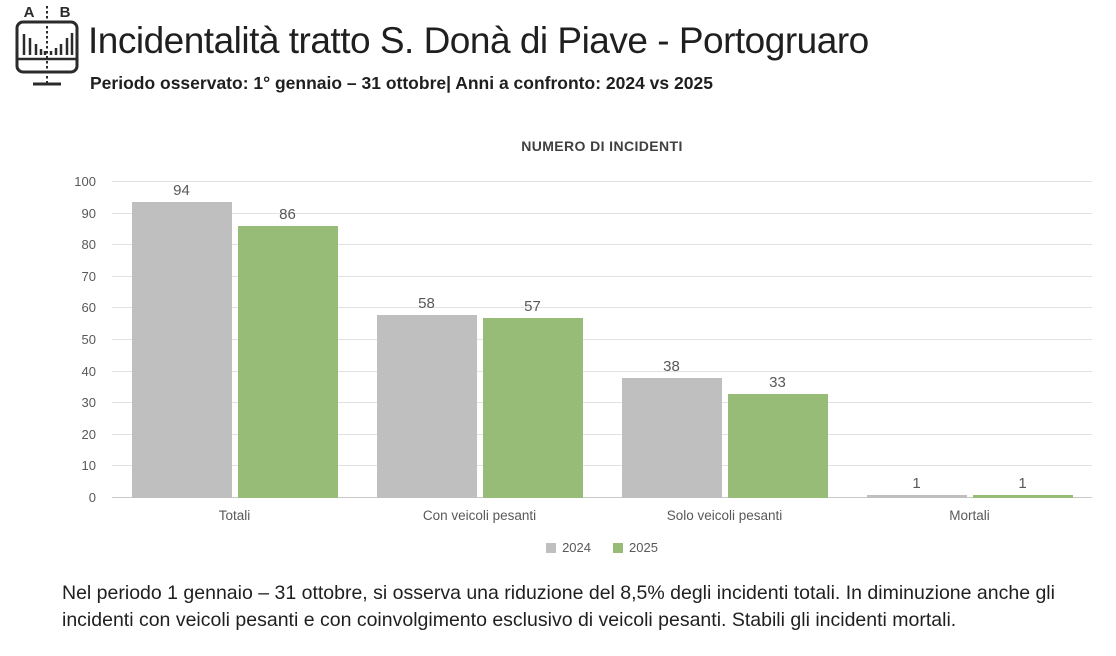  Describe the element at coordinates (88, 213) in the screenshot. I see `y-tick-90: 90` at that location.